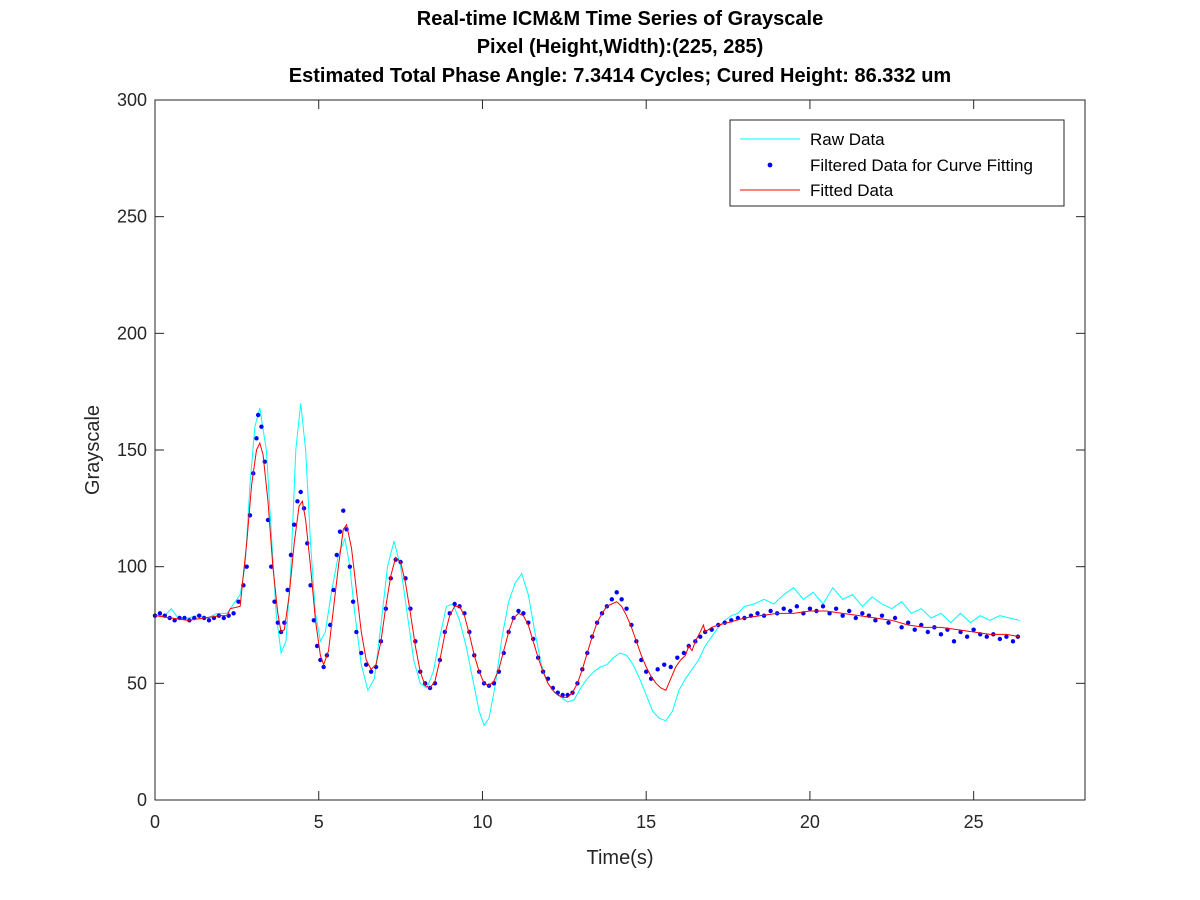 The image size is (1200, 900). I want to click on y-tick-label: 250, so click(132, 217).